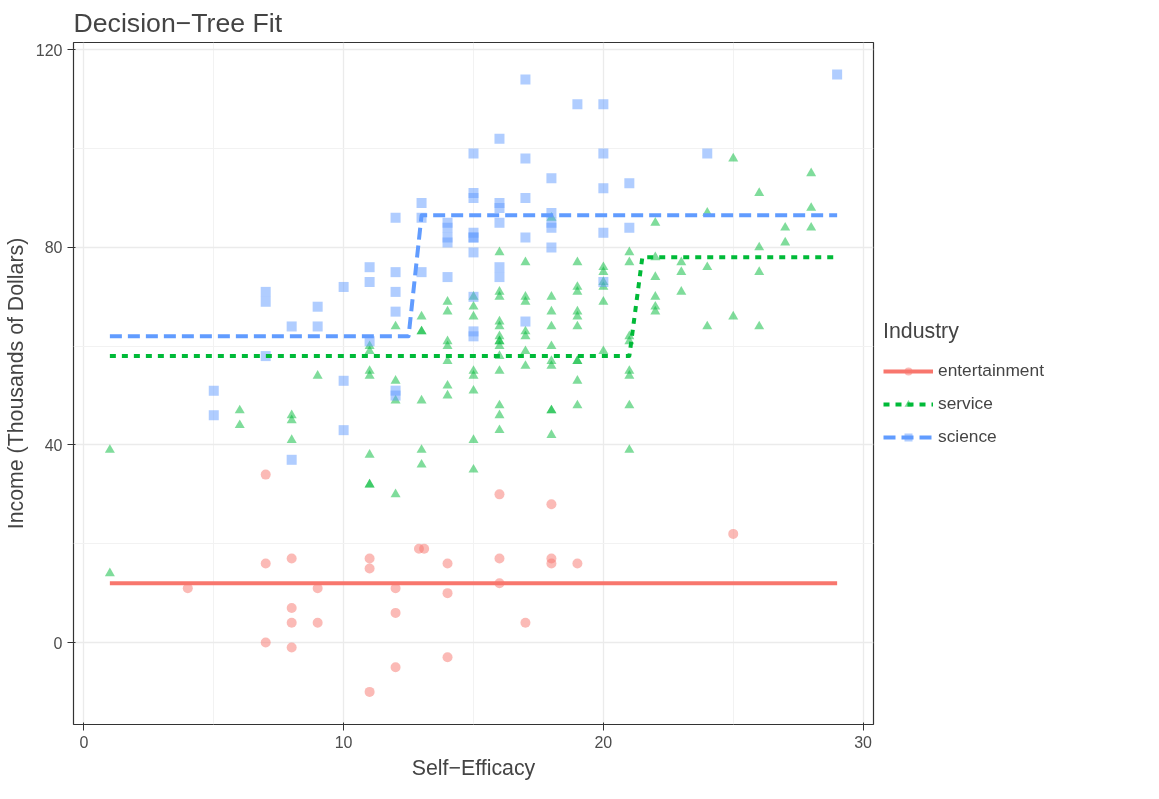 The image size is (1159, 799). What do you see at coordinates (863, 742) in the screenshot?
I see `x-tick-label: 30` at bounding box center [863, 742].